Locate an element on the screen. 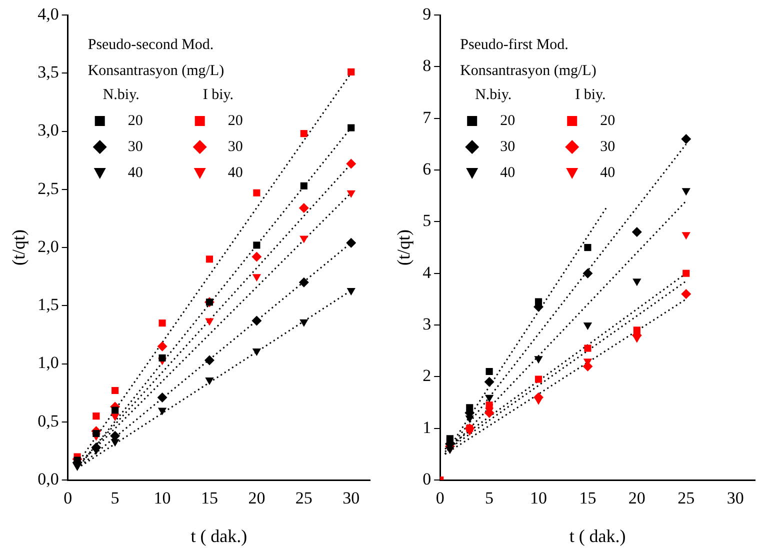  y-tick-label: 2 is located at coordinates (427, 376).